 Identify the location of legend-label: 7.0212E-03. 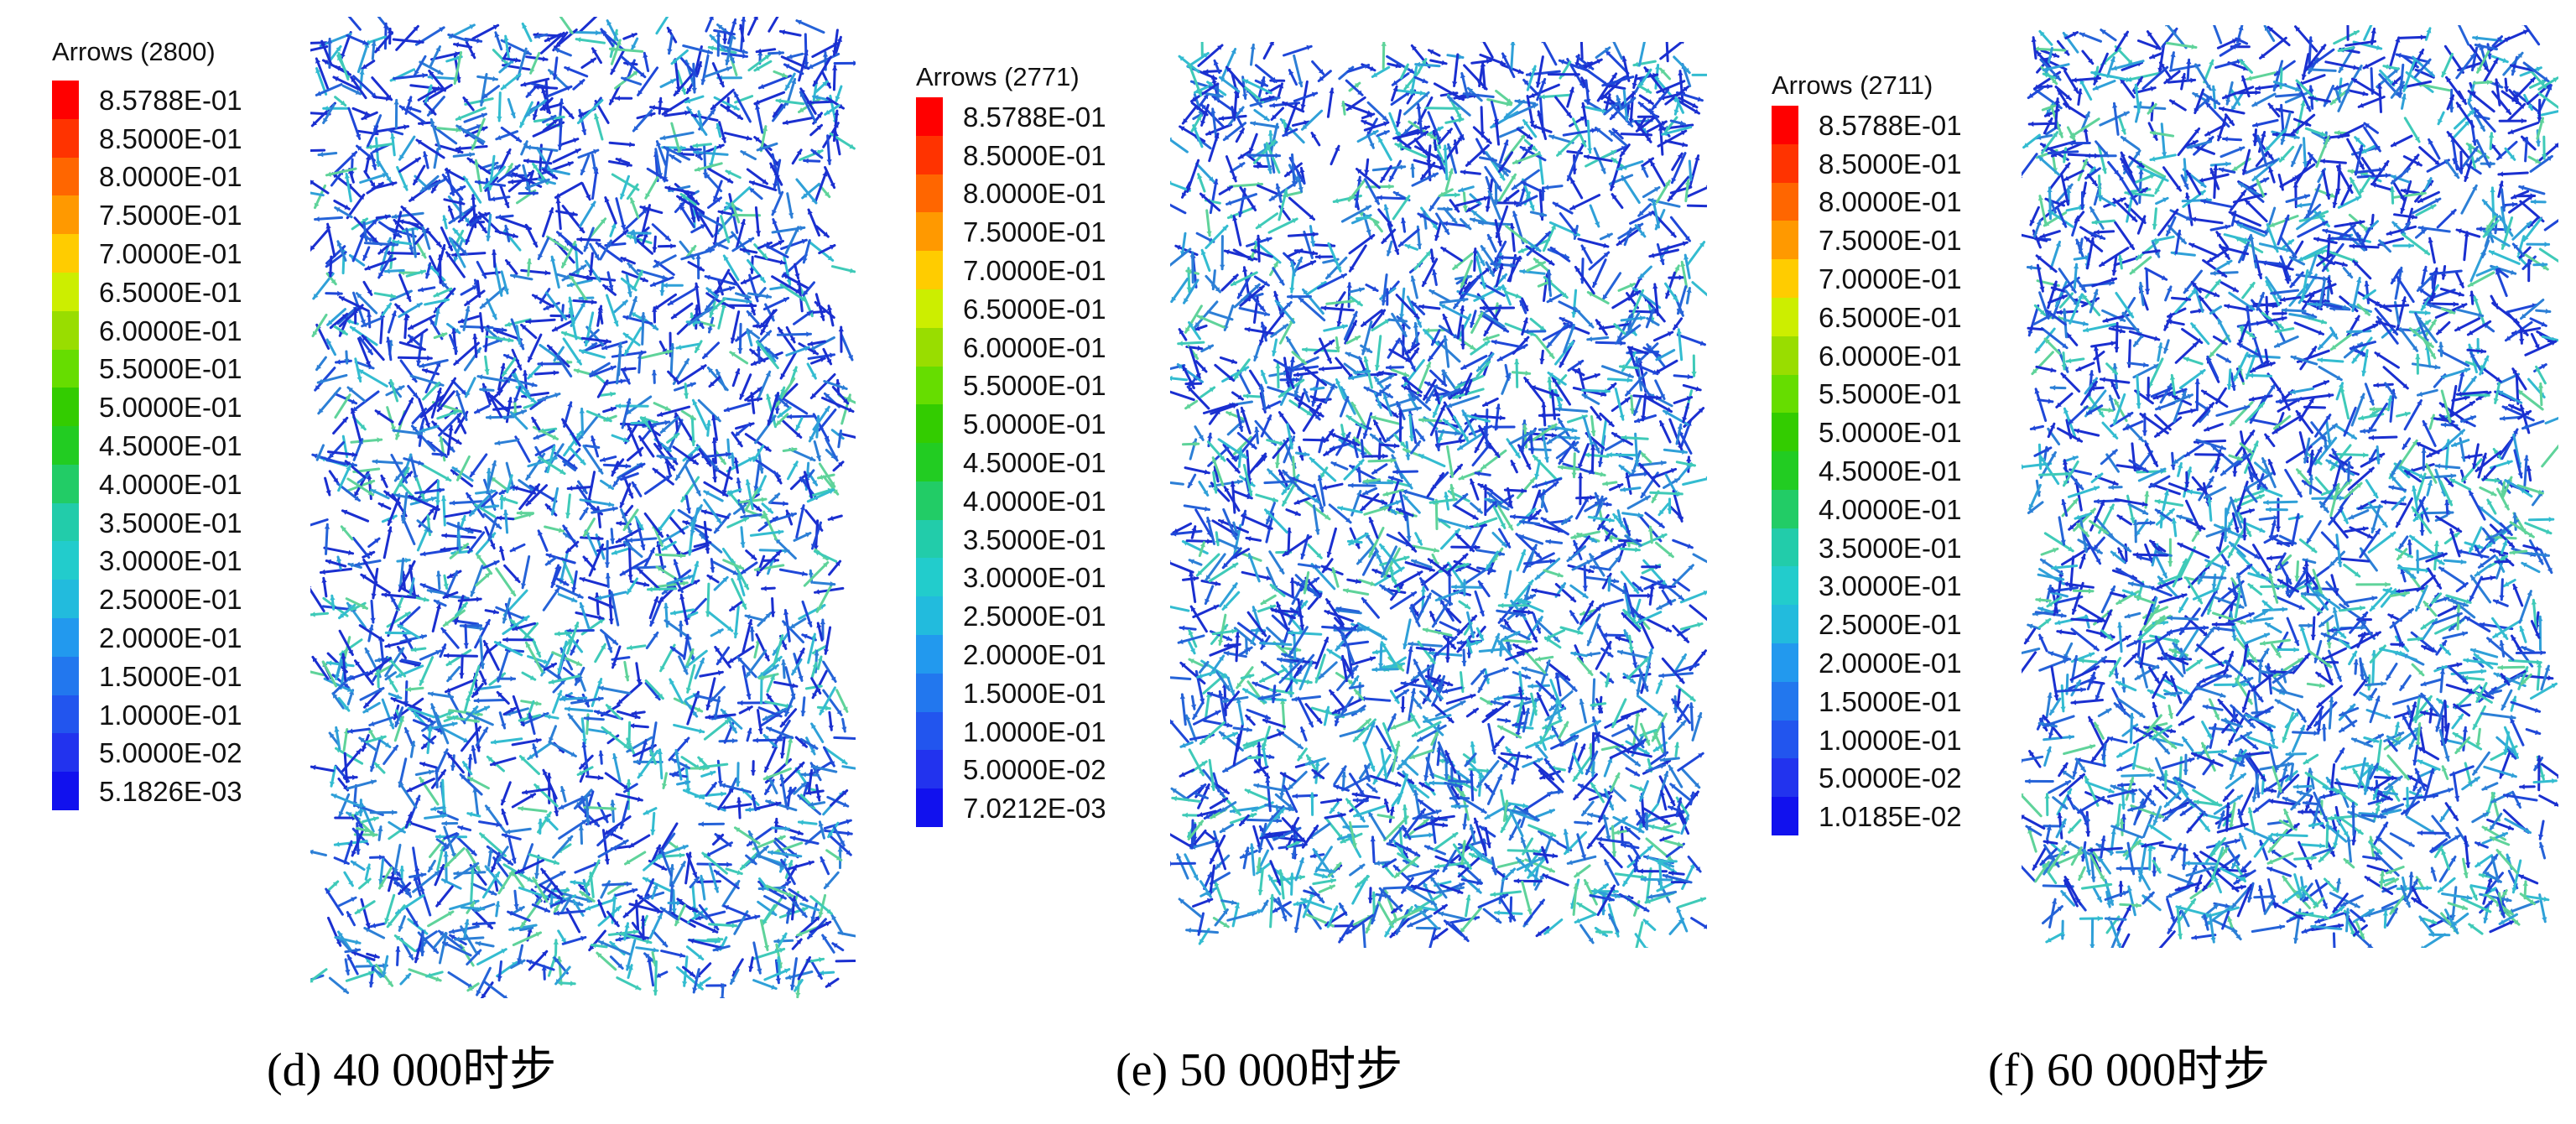
(1034, 809).